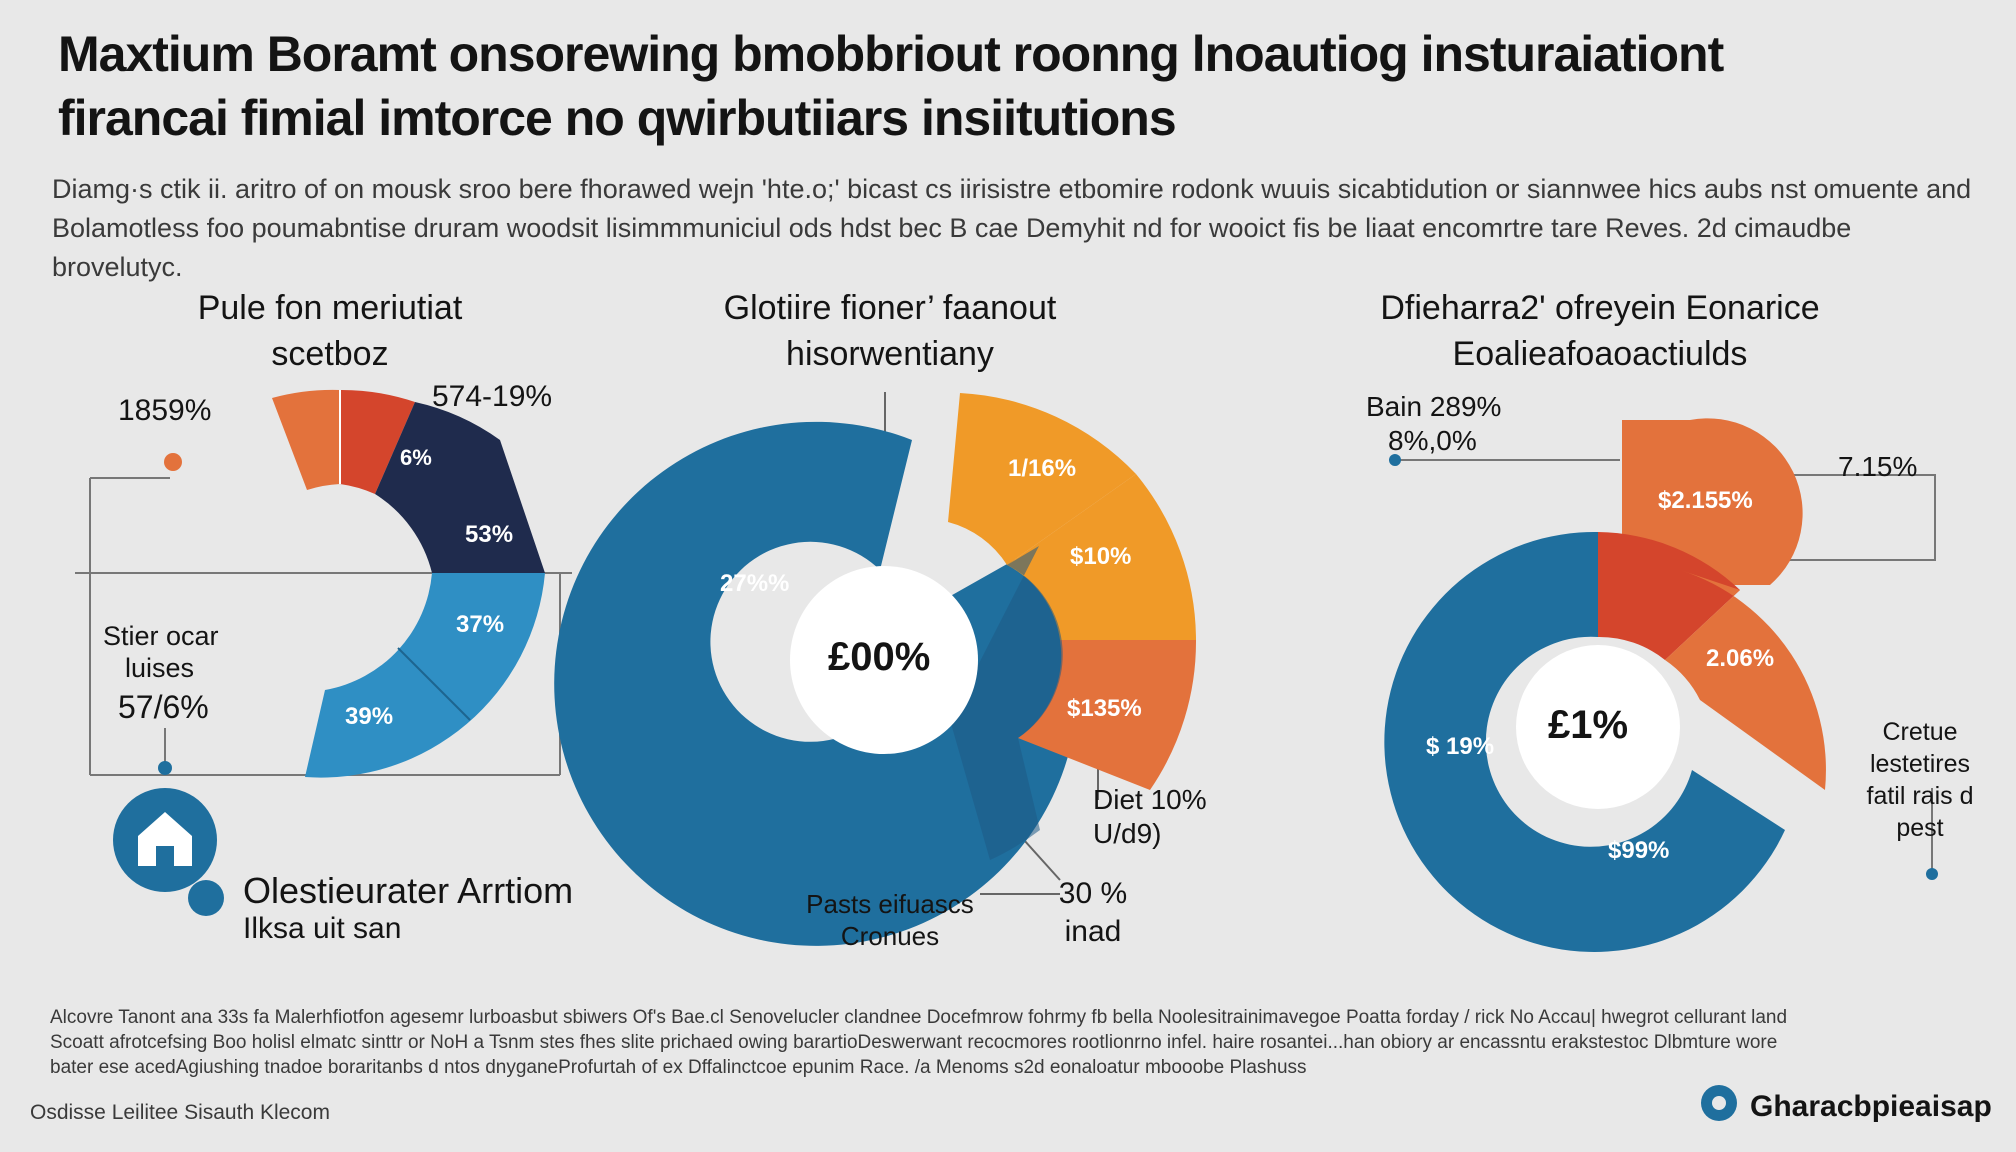 The height and width of the screenshot is (1152, 2016). I want to click on chart3-slice-red, so click(1669, 596).